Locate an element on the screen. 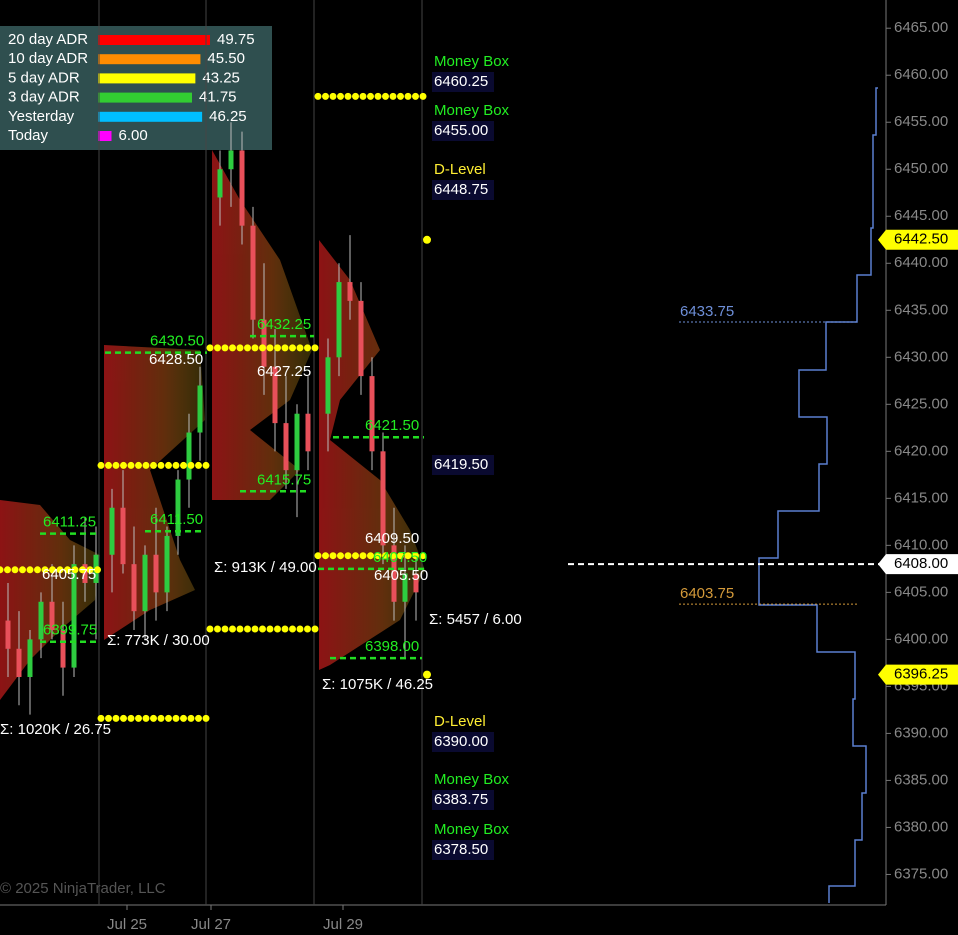  y-tick-label: 6445.00 is located at coordinates (921, 215).